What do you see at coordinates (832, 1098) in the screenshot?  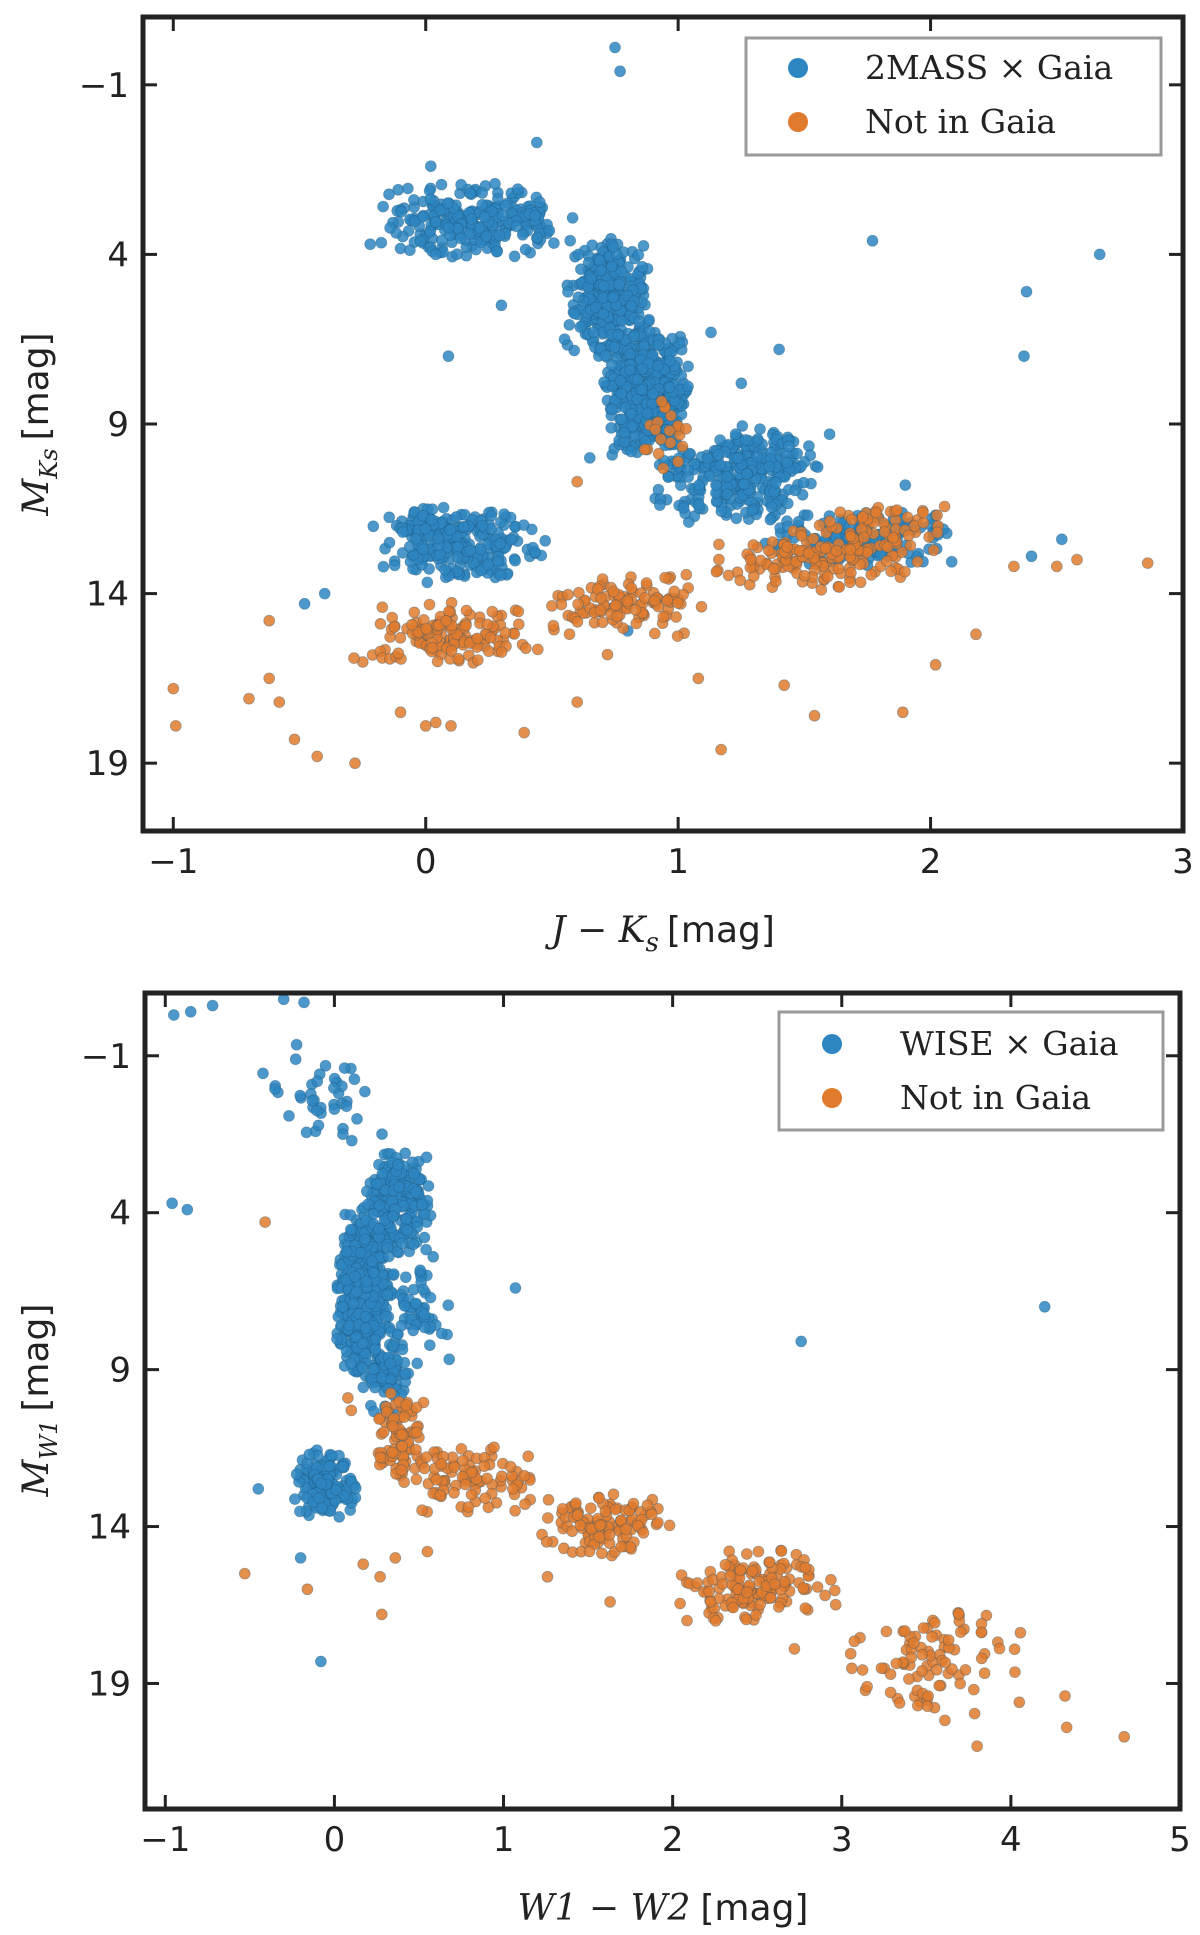 I see `legend-marker-wise-not-gaia` at bounding box center [832, 1098].